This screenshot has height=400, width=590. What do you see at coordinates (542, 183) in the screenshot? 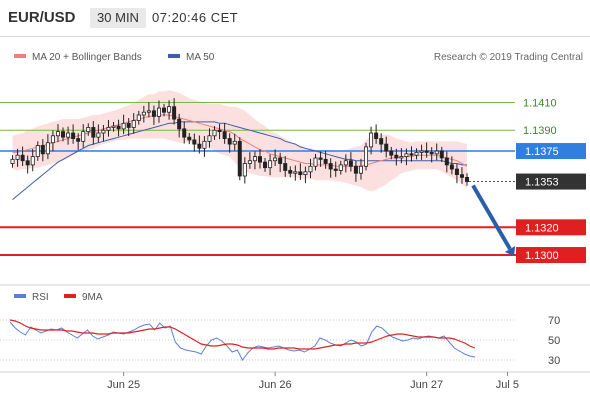
I see `level-label: 1.1353` at bounding box center [542, 183].